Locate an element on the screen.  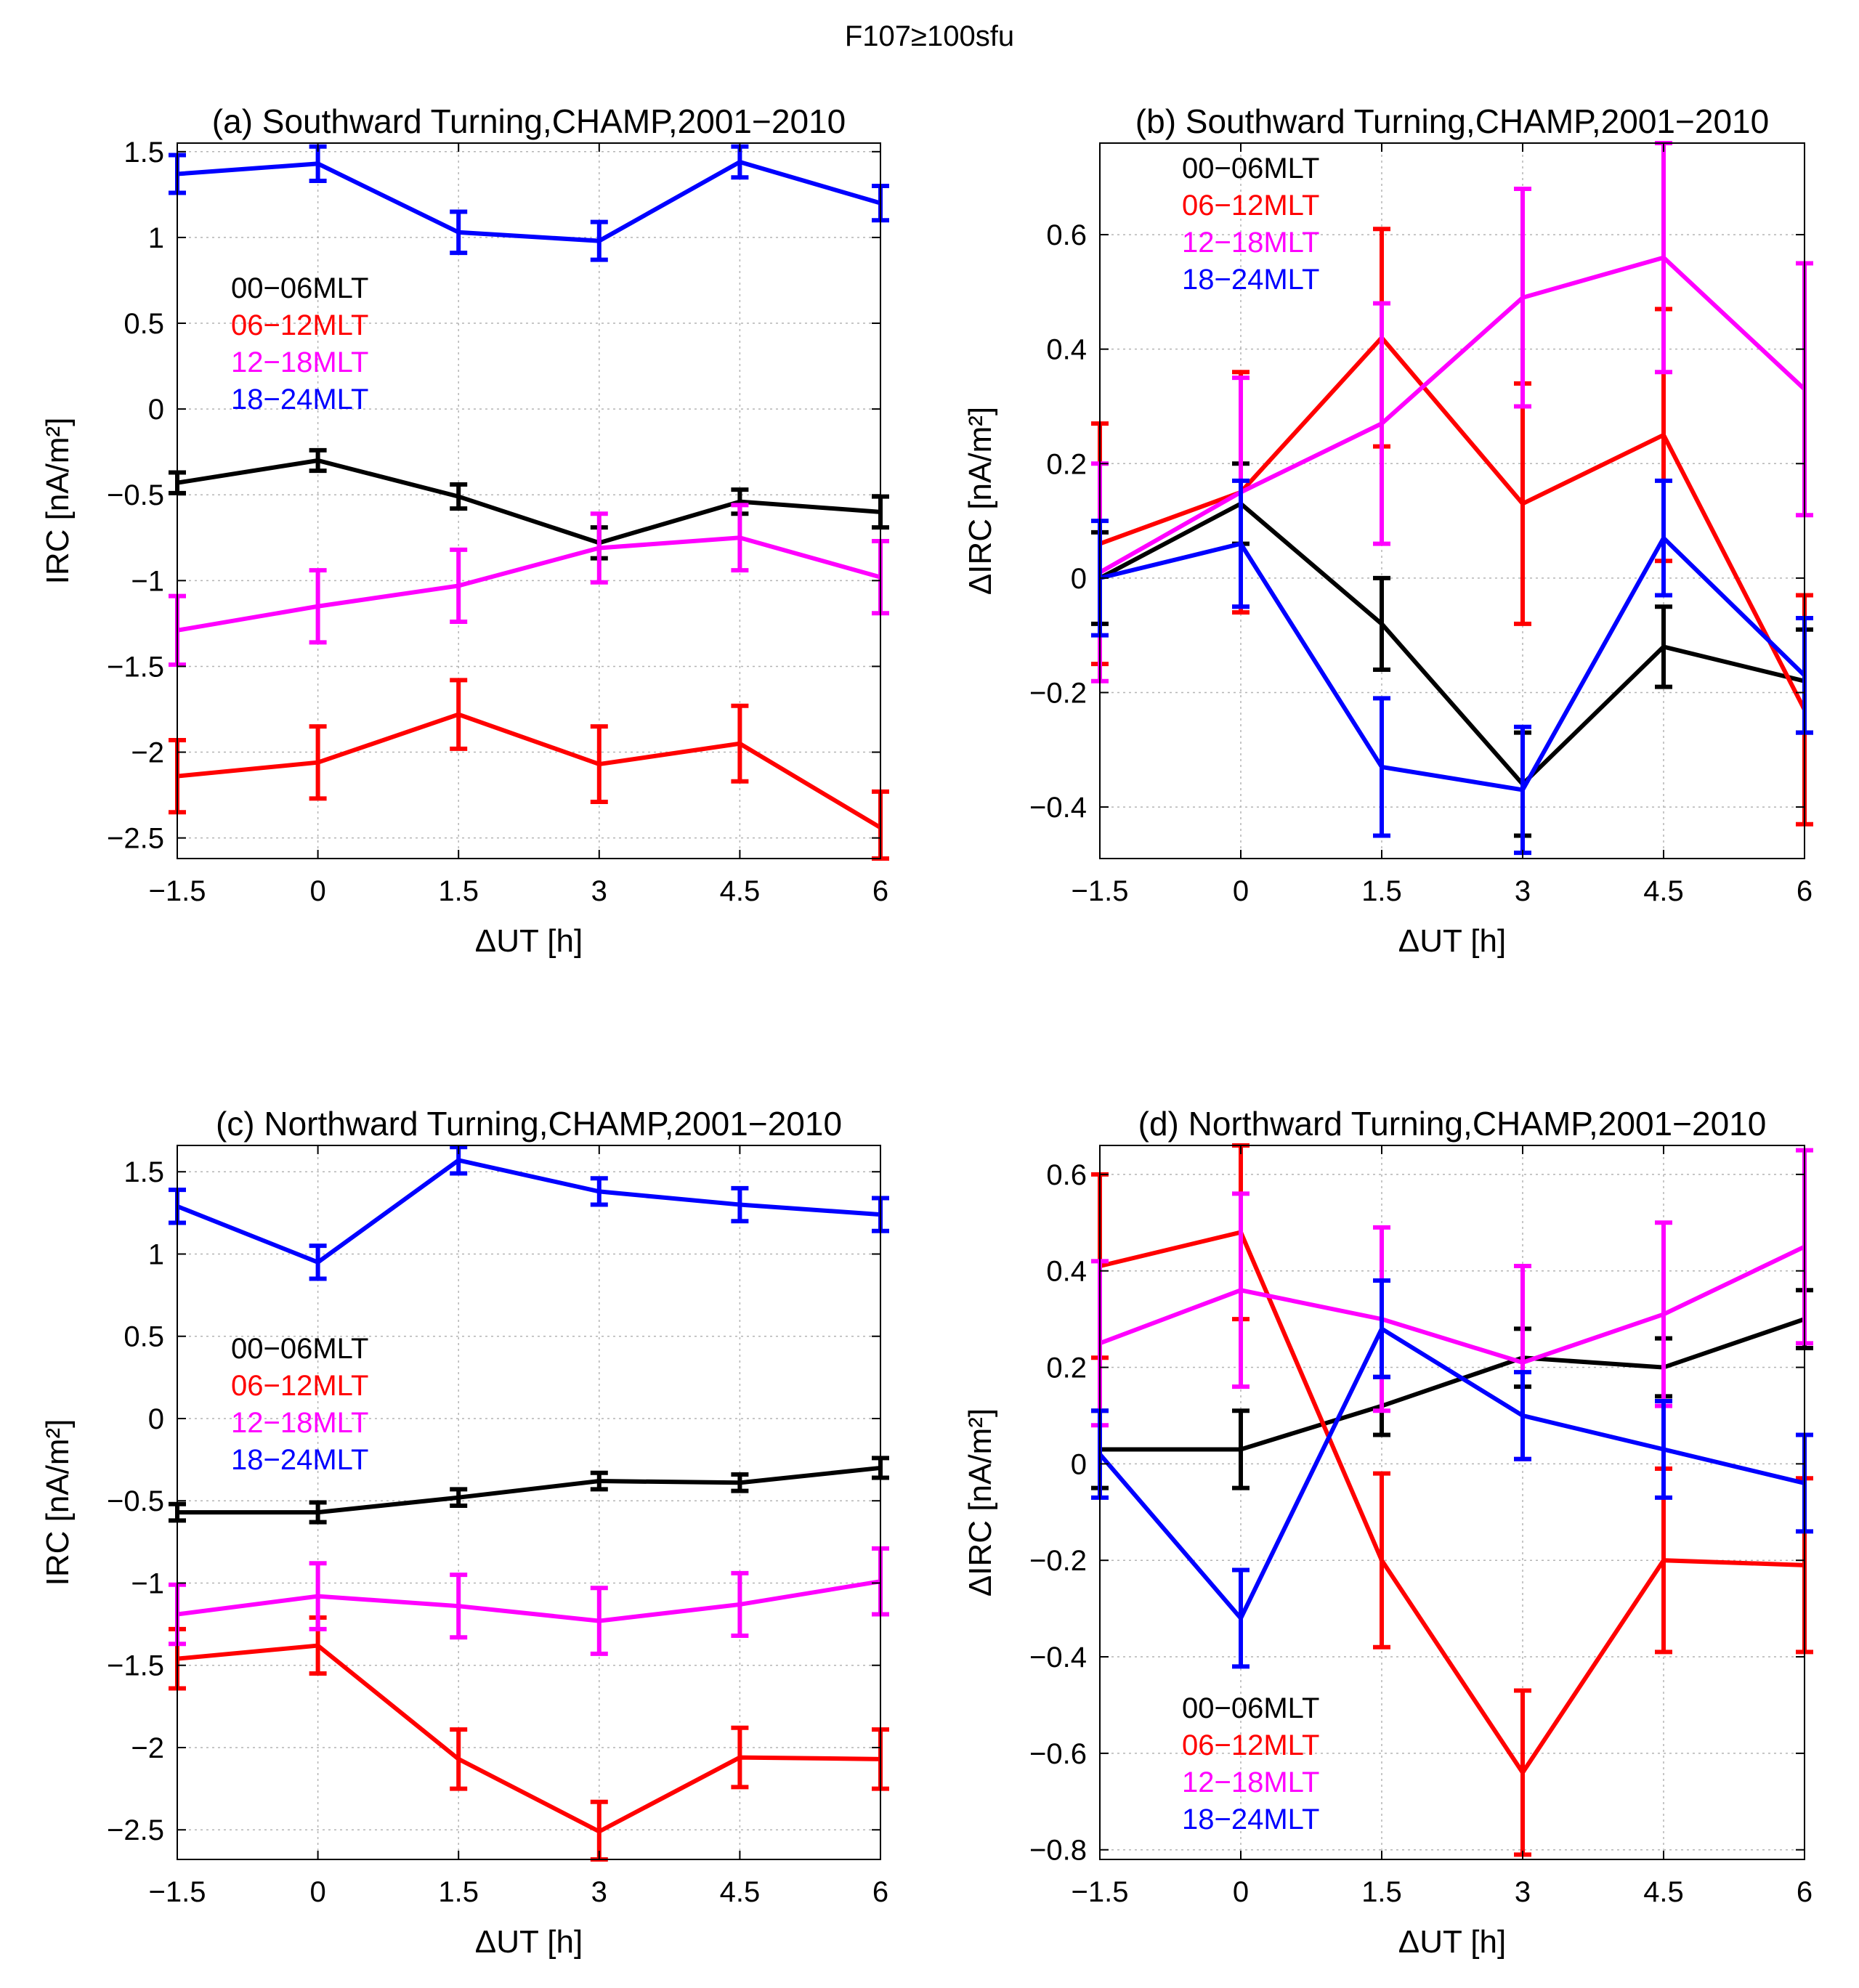
figure-title: F107≥100sfu is located at coordinates (930, 36).